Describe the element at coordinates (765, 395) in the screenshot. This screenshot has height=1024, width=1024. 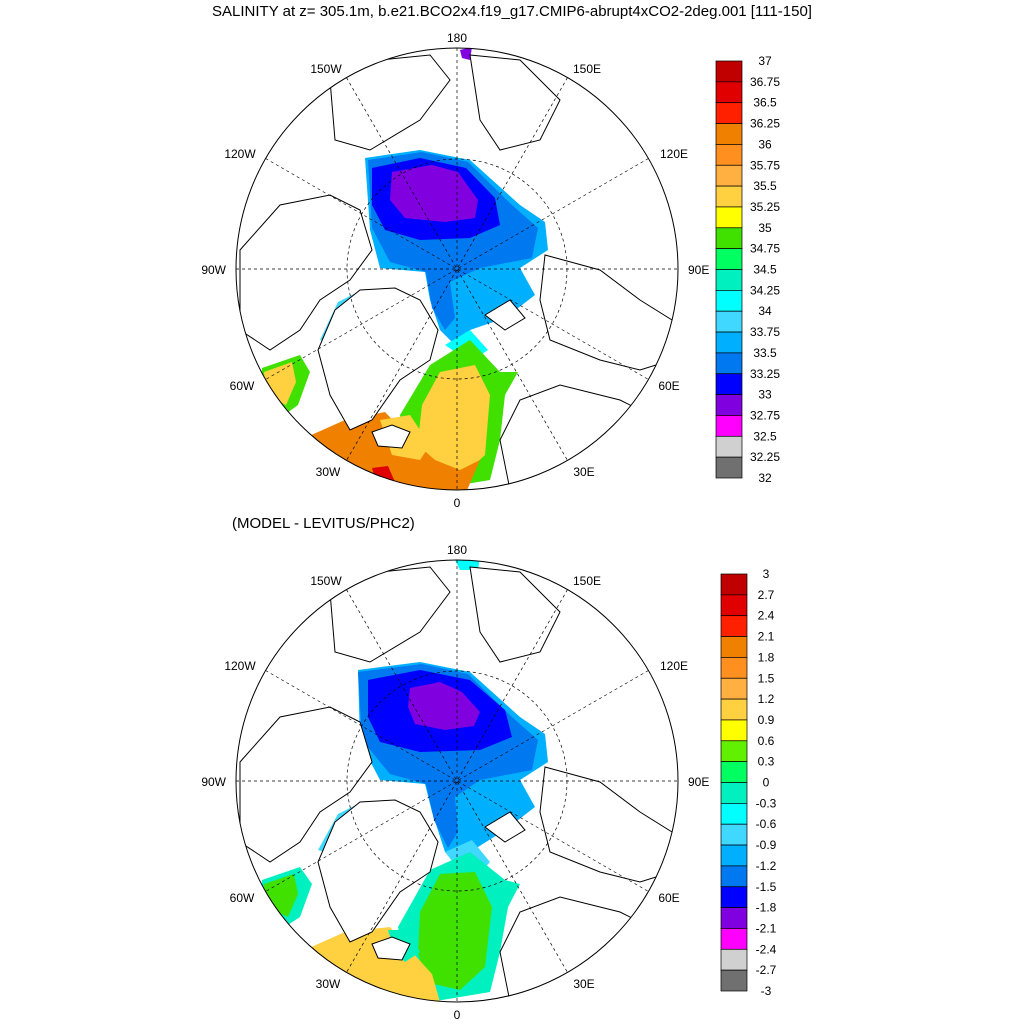
I see `colorbar-label: 33` at that location.